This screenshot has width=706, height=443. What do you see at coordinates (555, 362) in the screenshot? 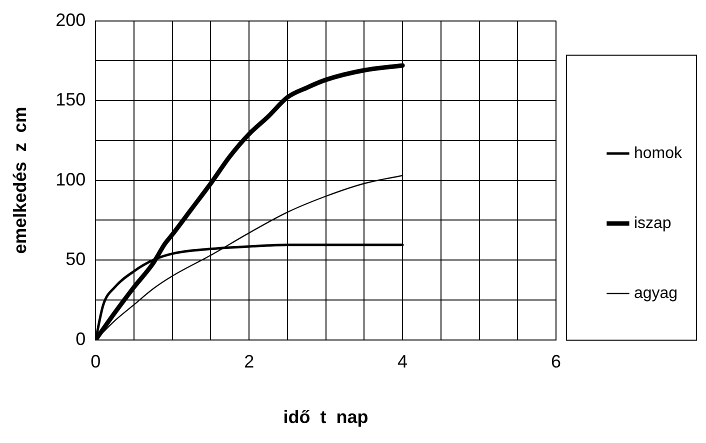
I see `x-tick-label: 6` at bounding box center [555, 362].